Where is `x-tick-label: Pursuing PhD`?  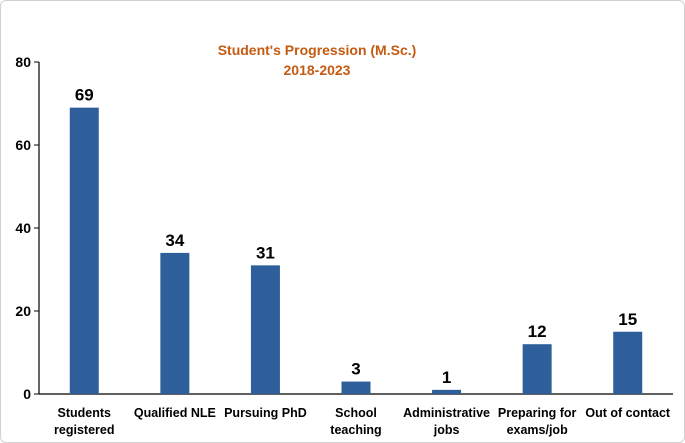
x-tick-label: Pursuing PhD is located at coordinates (265, 413).